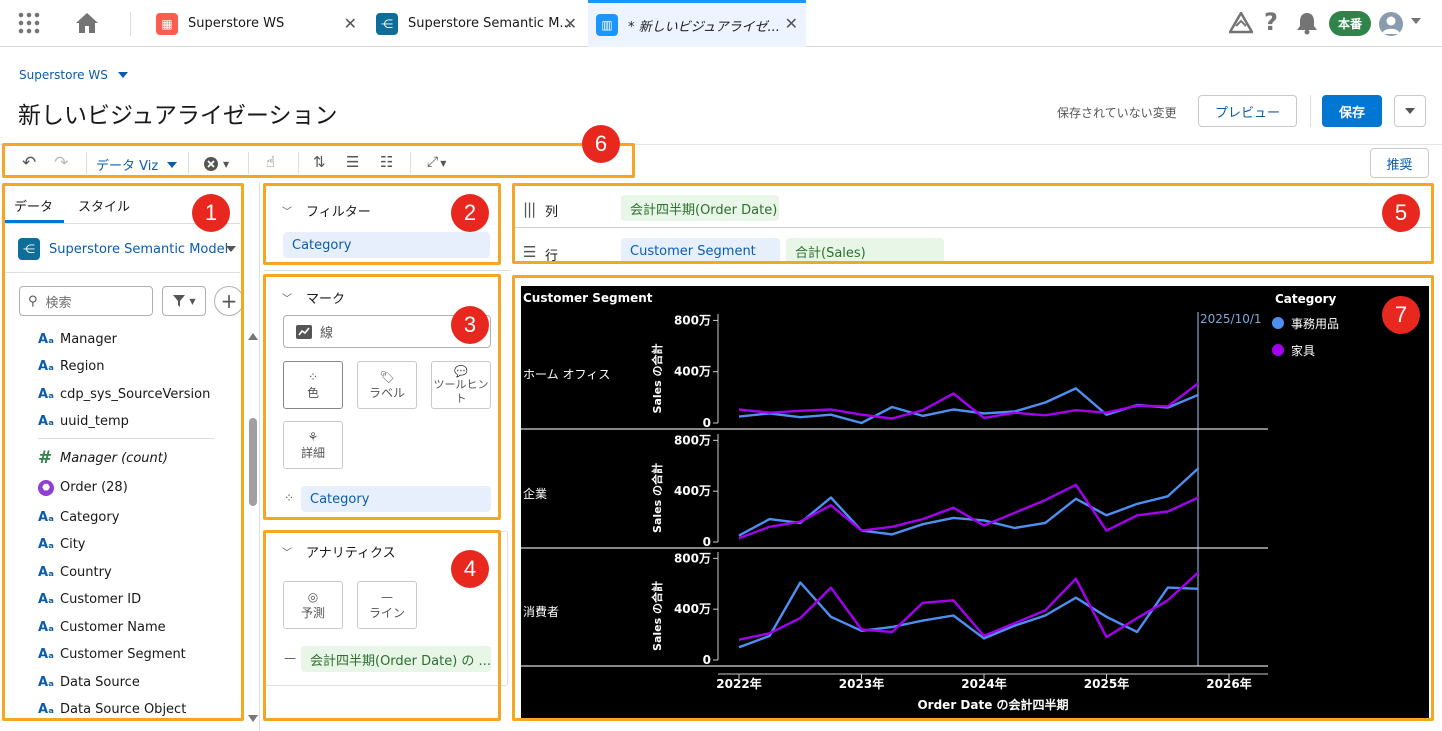  I want to click on reference-line-button: — ライン, so click(387, 605).